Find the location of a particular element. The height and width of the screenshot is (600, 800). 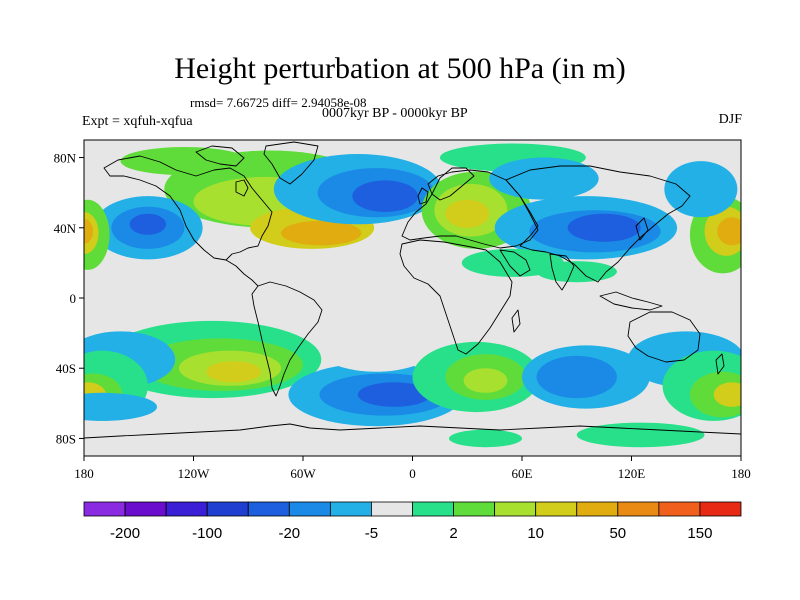

y-tick-label-3: 40S is located at coordinates (66, 368).